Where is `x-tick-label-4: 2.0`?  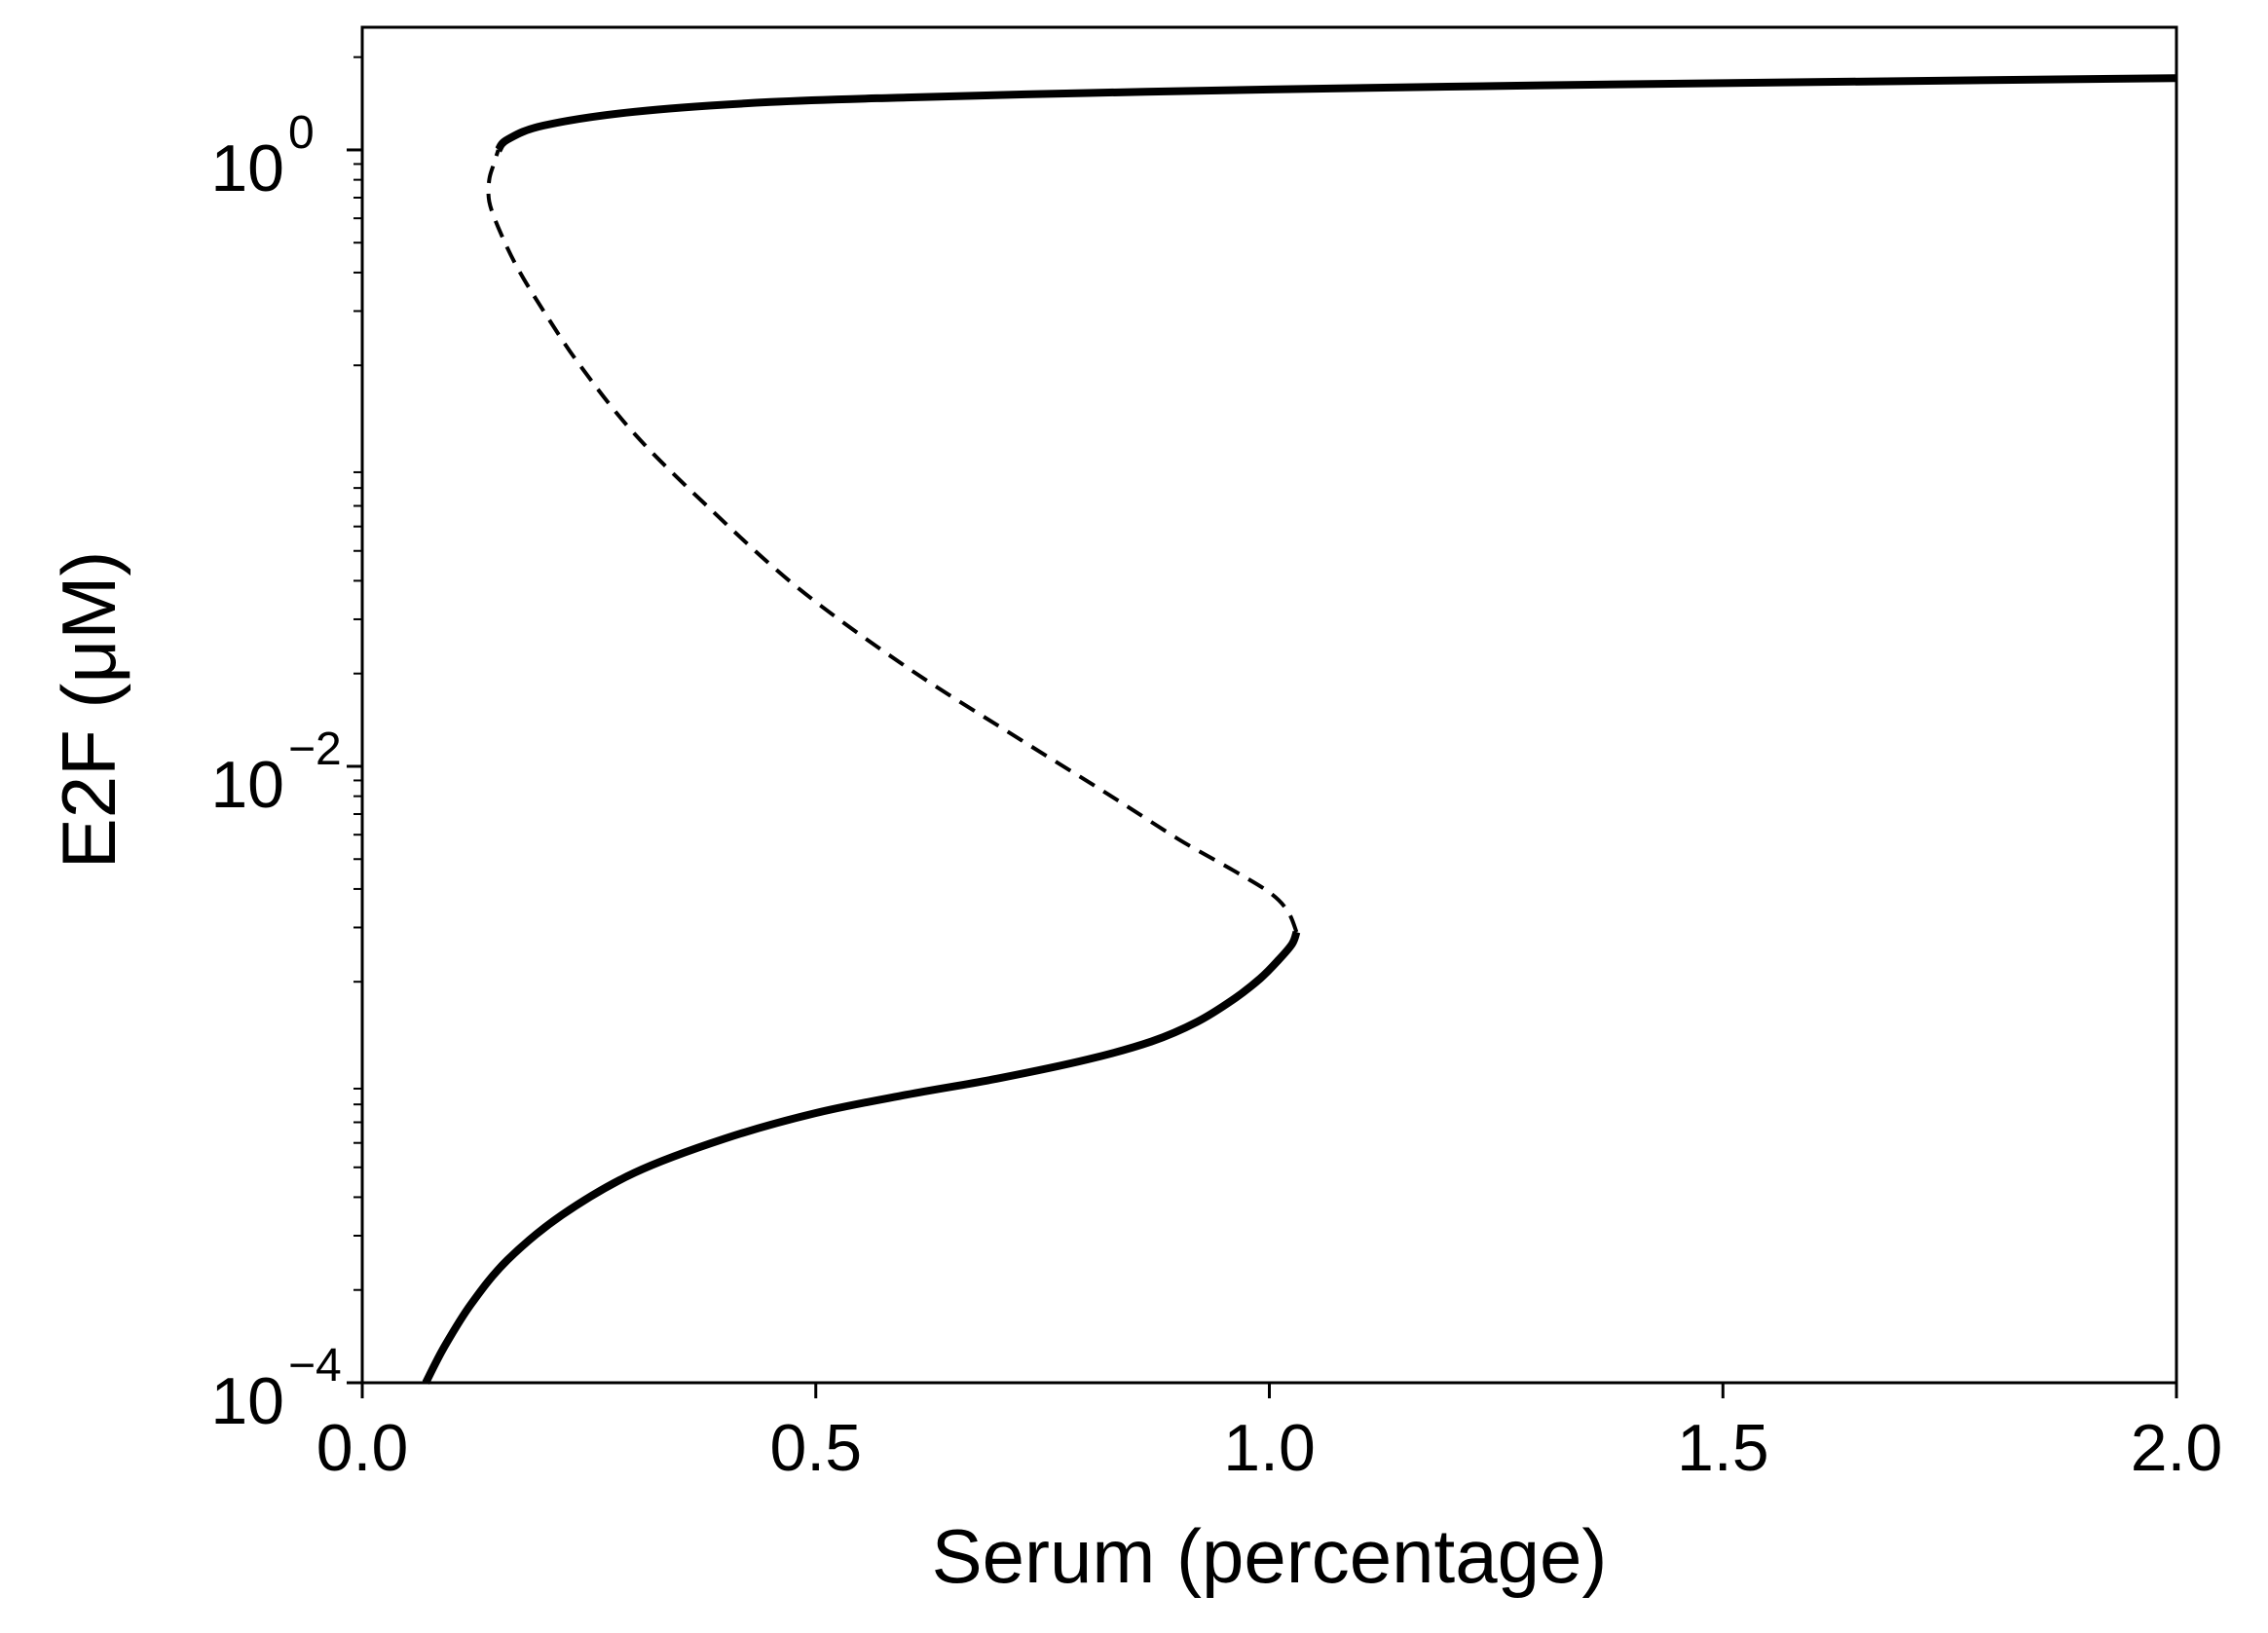 x-tick-label-4: 2.0 is located at coordinates (2177, 1448).